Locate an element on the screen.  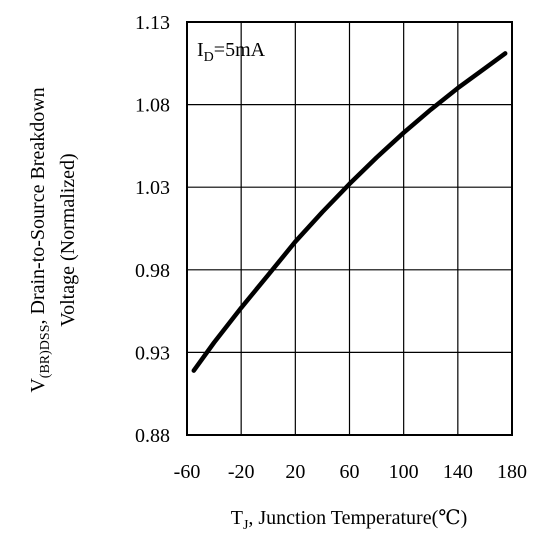
x-tick-label: -60 is located at coordinates (187, 472).